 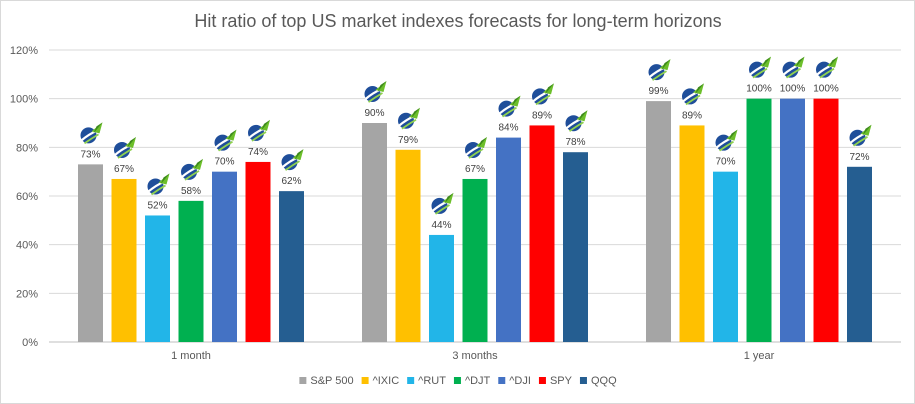 I want to click on data-label: 44%, so click(x=441, y=225).